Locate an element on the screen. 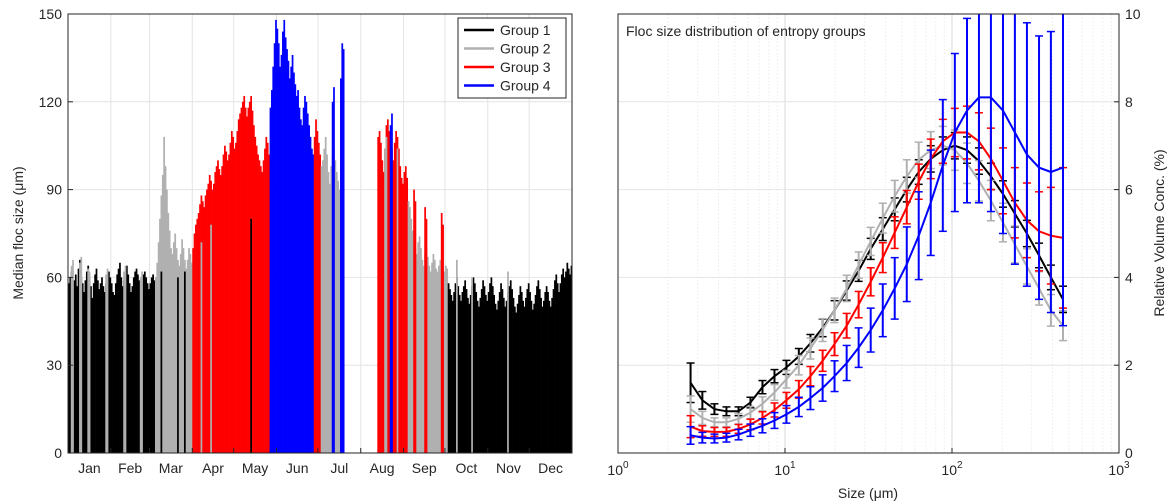 The height and width of the screenshot is (504, 1174). bar-seg28-day285 is located at coordinates (462, 372).